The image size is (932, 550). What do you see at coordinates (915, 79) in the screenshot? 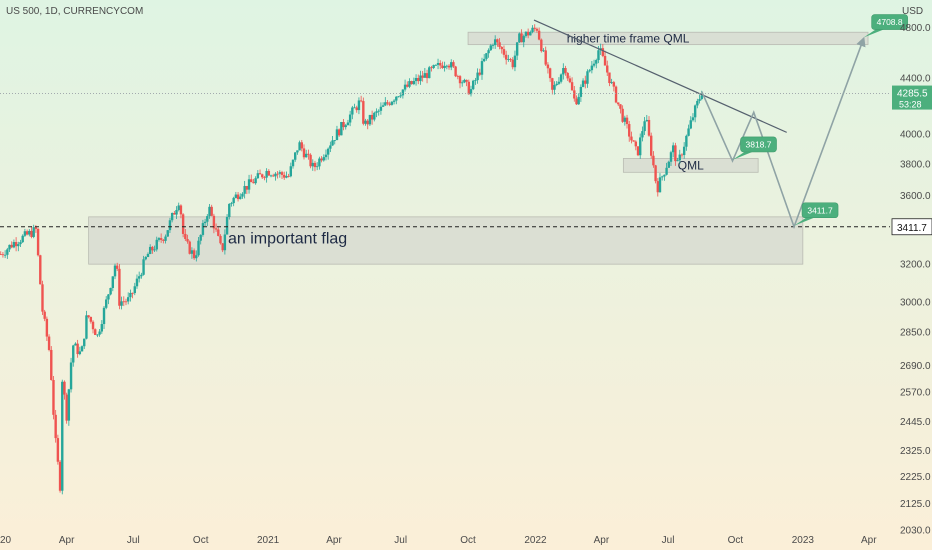
I see `y-tick-label: 4400.0` at bounding box center [915, 79].